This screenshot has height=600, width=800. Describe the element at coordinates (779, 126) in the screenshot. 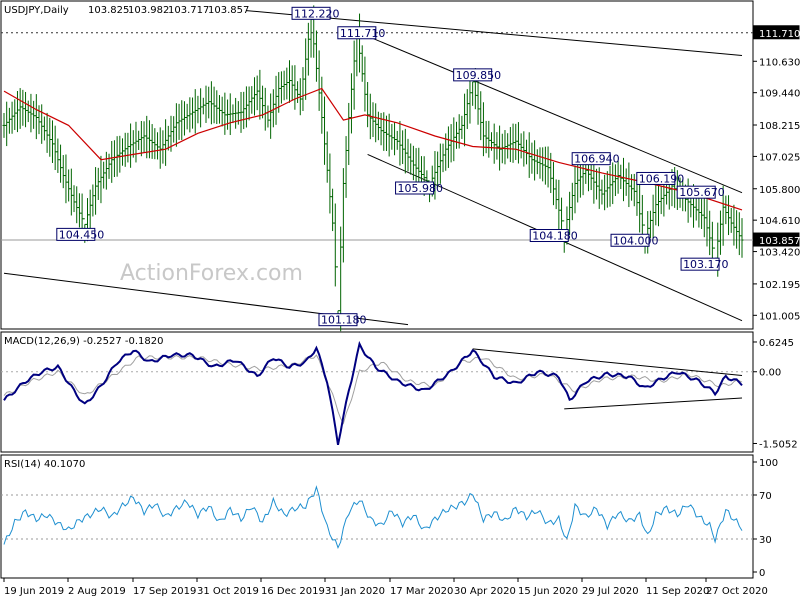

I see `price-axis-label: 108.215` at that location.